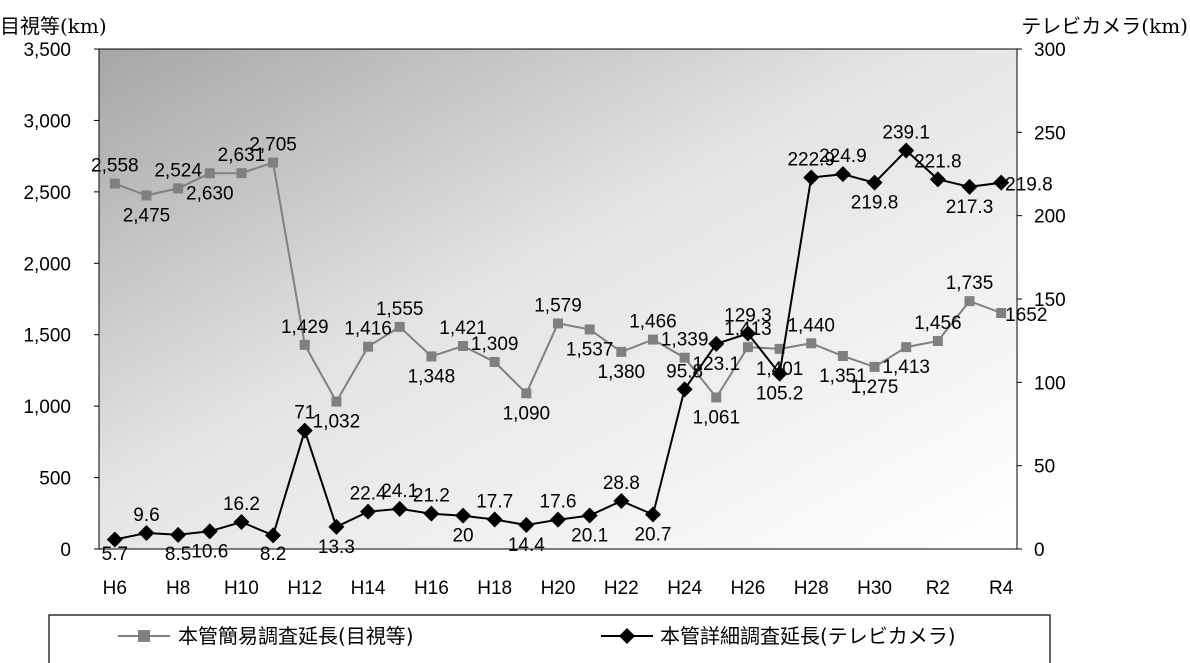  I want to click on x-tick-label: H12, so click(304, 588).